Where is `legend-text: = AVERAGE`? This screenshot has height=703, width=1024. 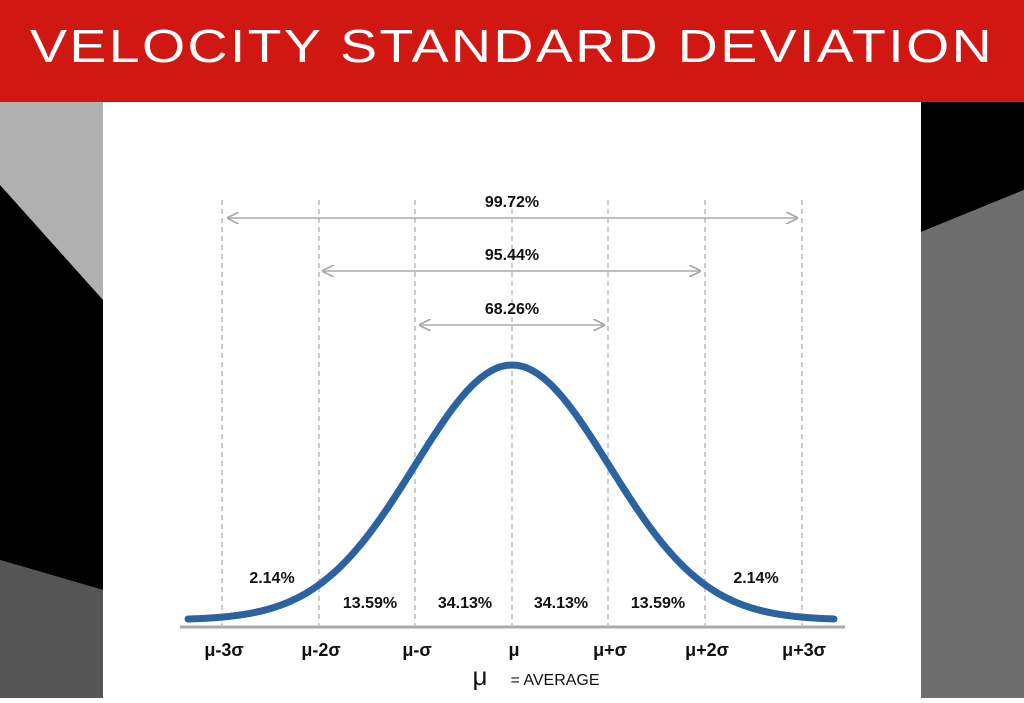 legend-text: = AVERAGE is located at coordinates (554, 680).